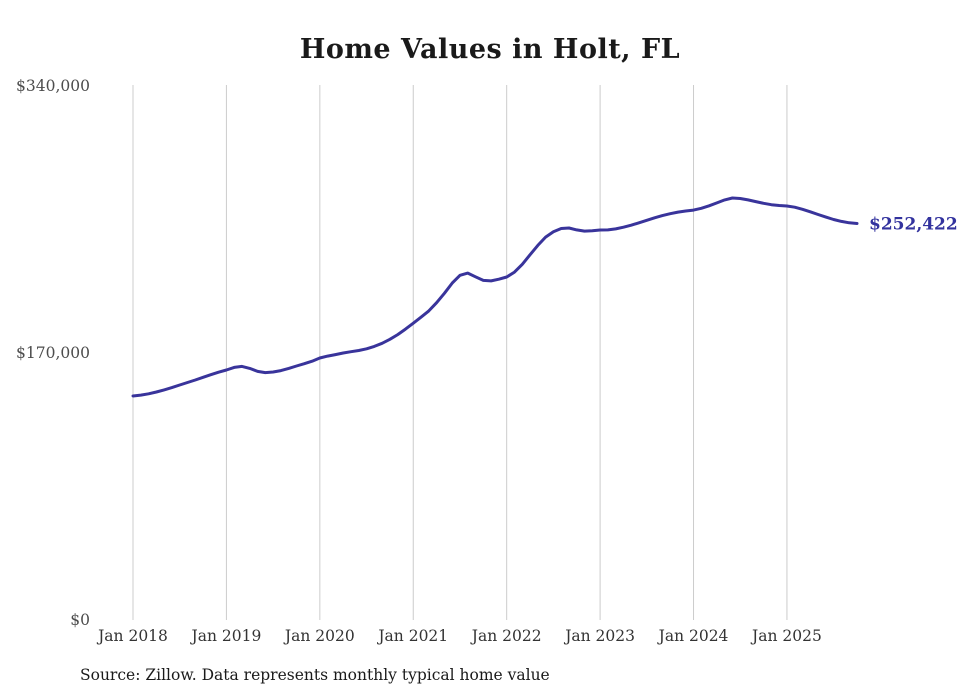  What do you see at coordinates (786, 636) in the screenshot?
I see `x-tick-label-jan-2025: Jan 2025` at bounding box center [786, 636].